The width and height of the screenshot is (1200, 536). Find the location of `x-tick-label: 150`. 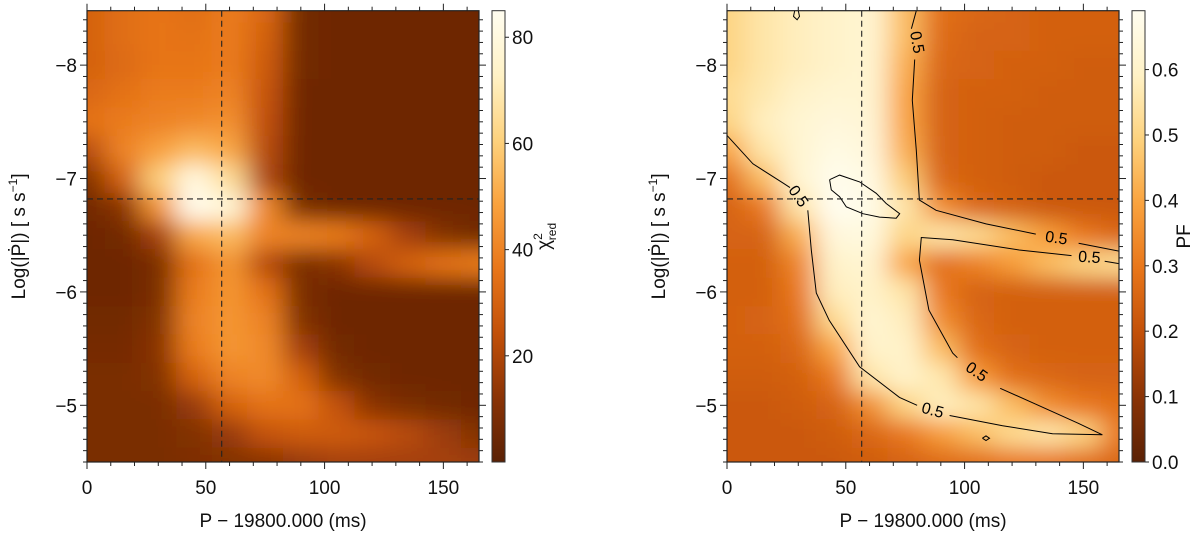

x-tick-label: 150 is located at coordinates (1084, 488).